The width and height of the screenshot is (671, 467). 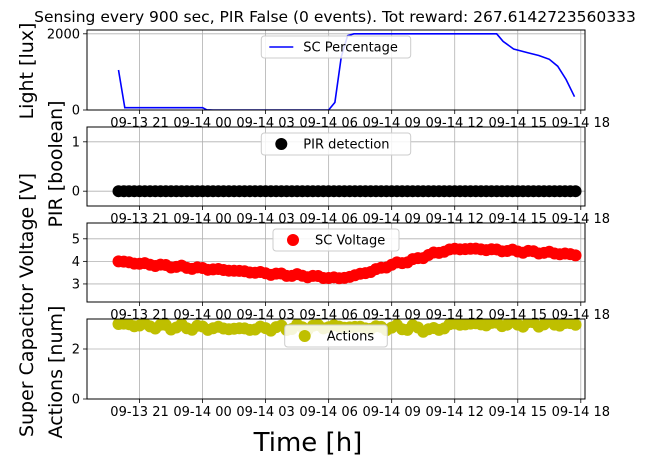 What do you see at coordinates (351, 337) in the screenshot?
I see `legend-label: Actions` at bounding box center [351, 337].